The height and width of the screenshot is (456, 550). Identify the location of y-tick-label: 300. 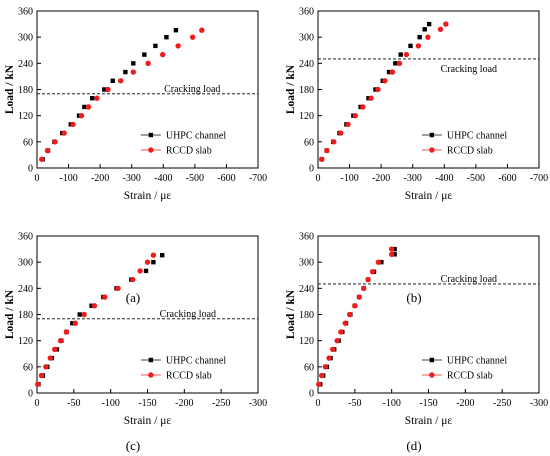
(306, 263).